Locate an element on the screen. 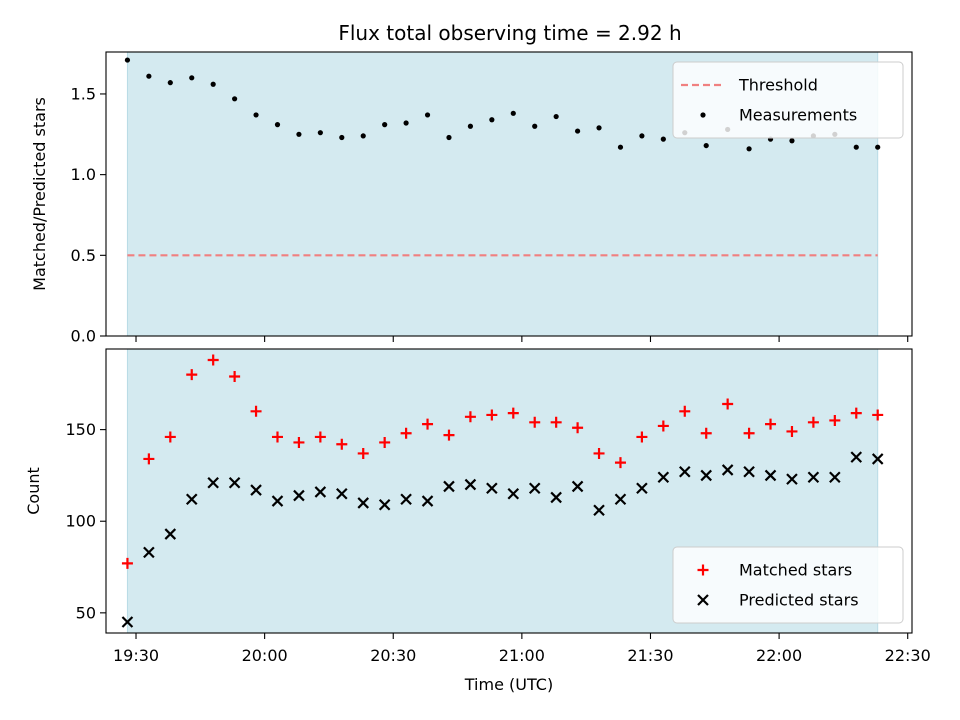 The image size is (960, 720). count-legend: Matched stars Predicted stars is located at coordinates (788, 585).